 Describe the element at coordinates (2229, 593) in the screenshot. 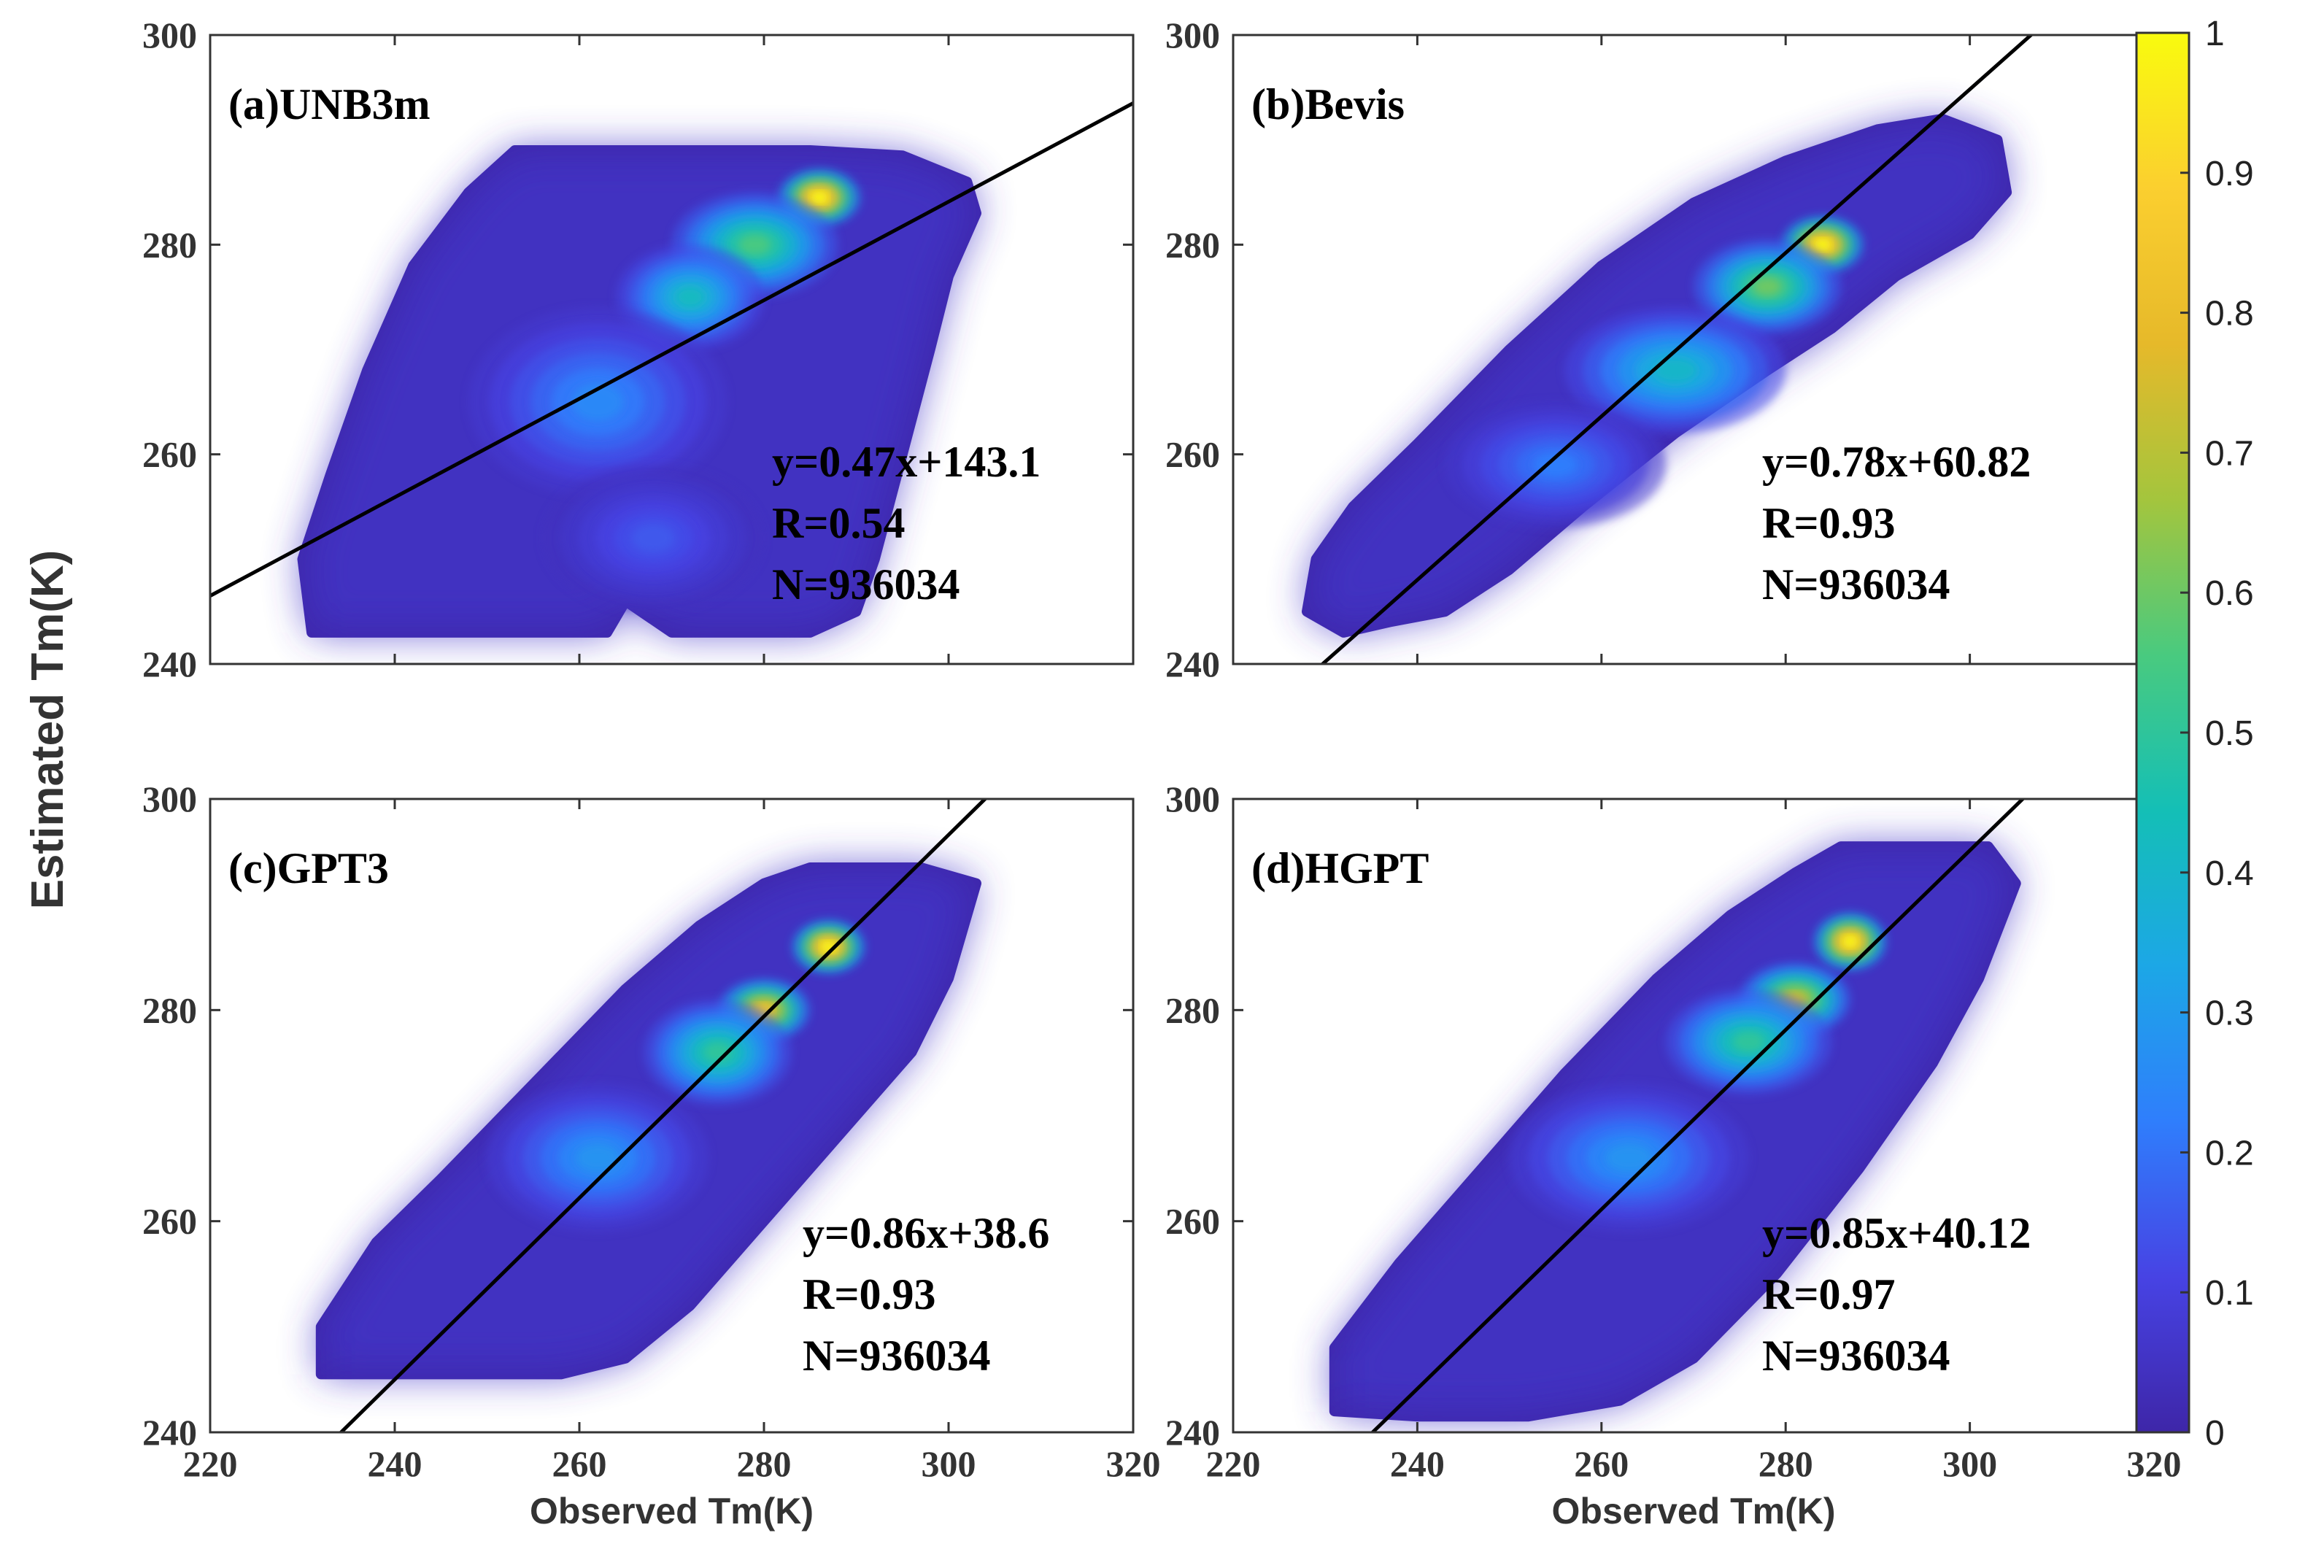

I see `colorbar-tick-label: 0.6` at that location.